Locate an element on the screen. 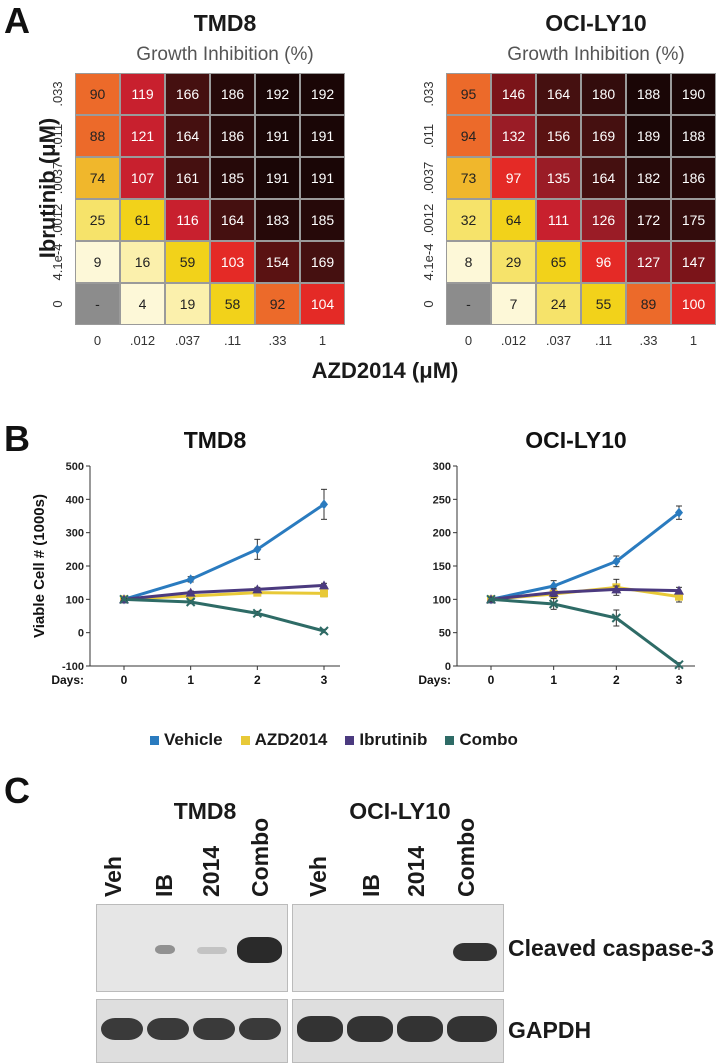 Image resolution: width=720 pixels, height=1063 pixels. series-line-vehicle is located at coordinates (585, 556).